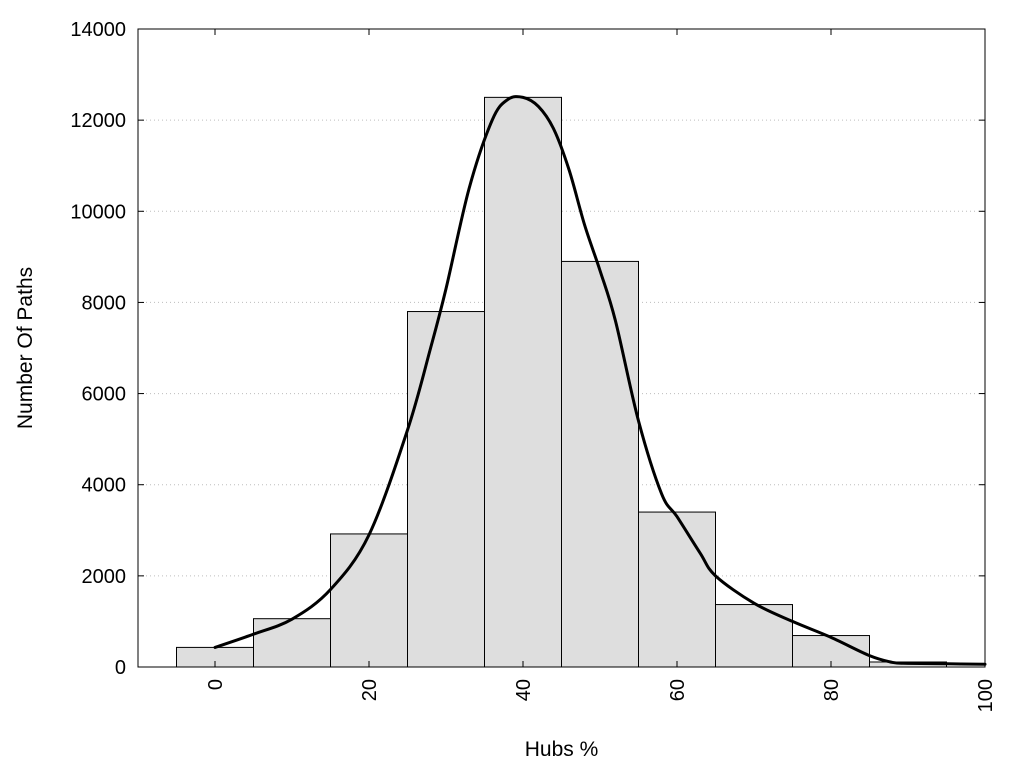  What do you see at coordinates (104, 486) in the screenshot?
I see `y-tick-label: 4000` at bounding box center [104, 486].